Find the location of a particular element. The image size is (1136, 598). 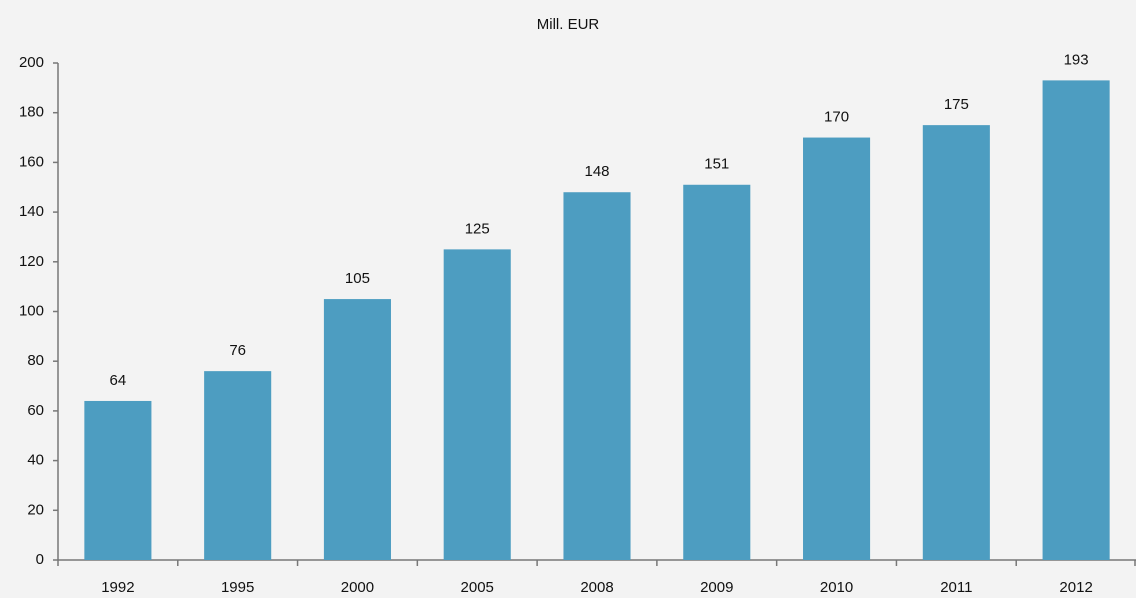

data-label: 151 is located at coordinates (716, 164).